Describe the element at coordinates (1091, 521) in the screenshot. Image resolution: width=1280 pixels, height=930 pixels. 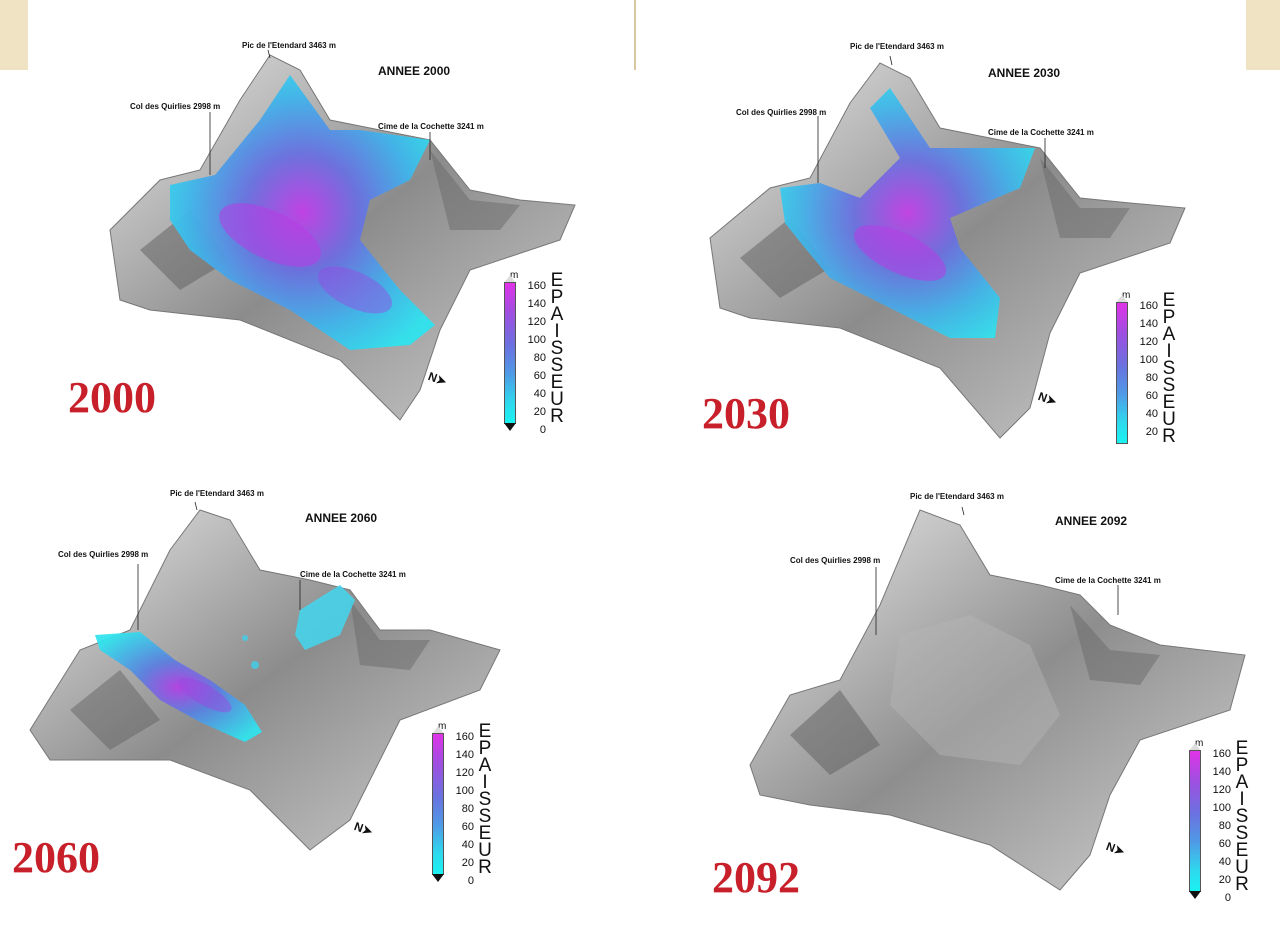
I see `annee-title: ANNEE 2092` at that location.